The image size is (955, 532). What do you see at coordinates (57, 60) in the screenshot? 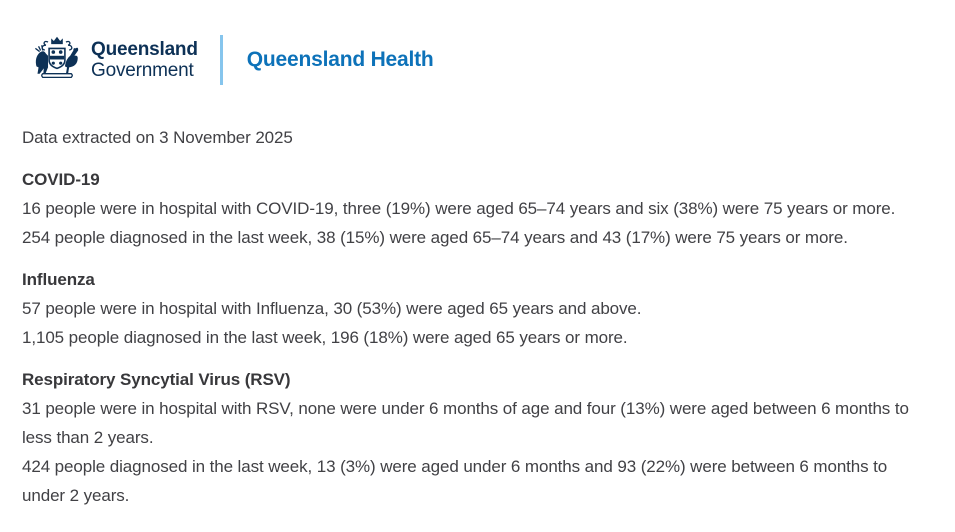
I see `queensland-coat-of-arms-icon` at bounding box center [57, 60].